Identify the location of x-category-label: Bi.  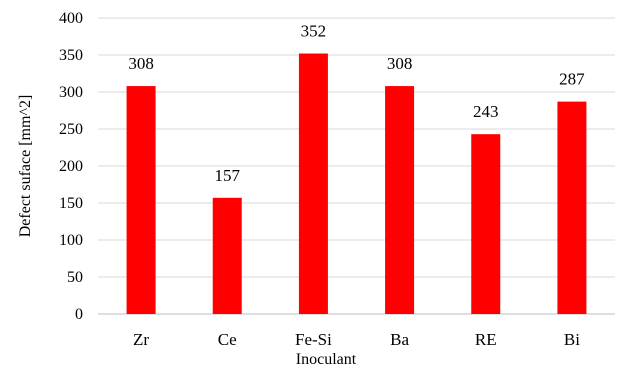
(572, 339).